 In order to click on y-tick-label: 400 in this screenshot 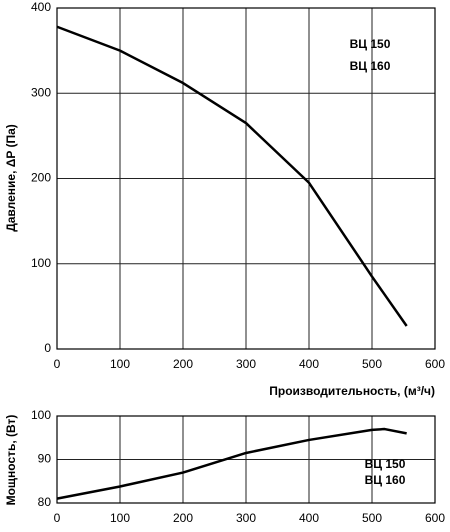, I will do `click(41, 7)`.